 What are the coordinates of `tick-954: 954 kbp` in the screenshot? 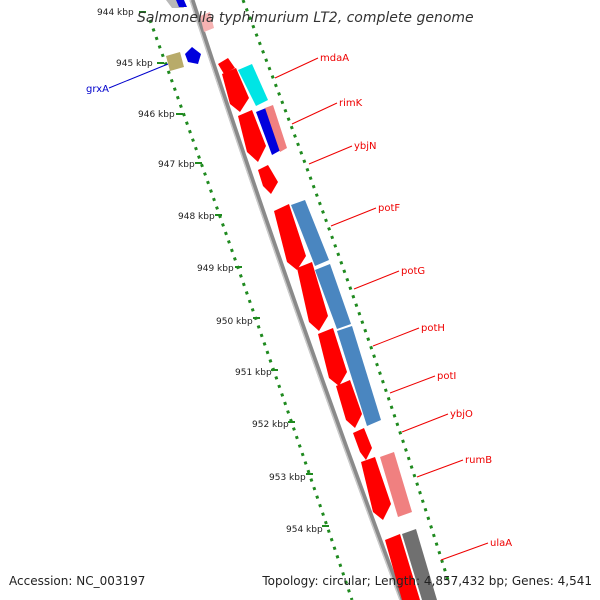 It's located at (307, 530).